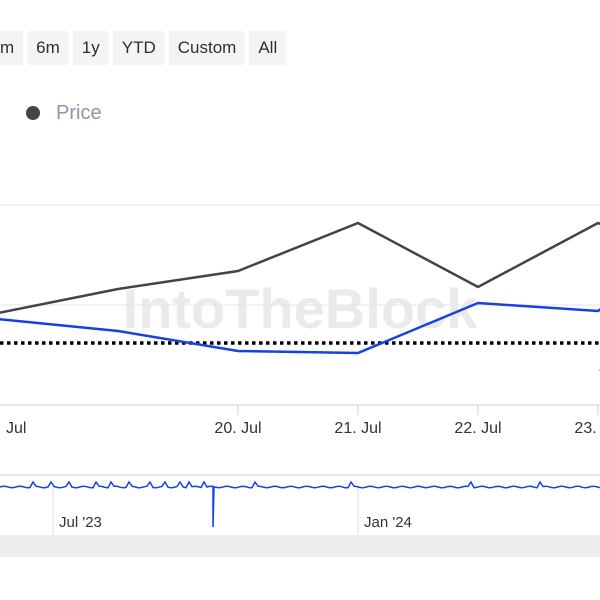 The image size is (600, 600). What do you see at coordinates (33, 113) in the screenshot?
I see `legend-marker` at bounding box center [33, 113].